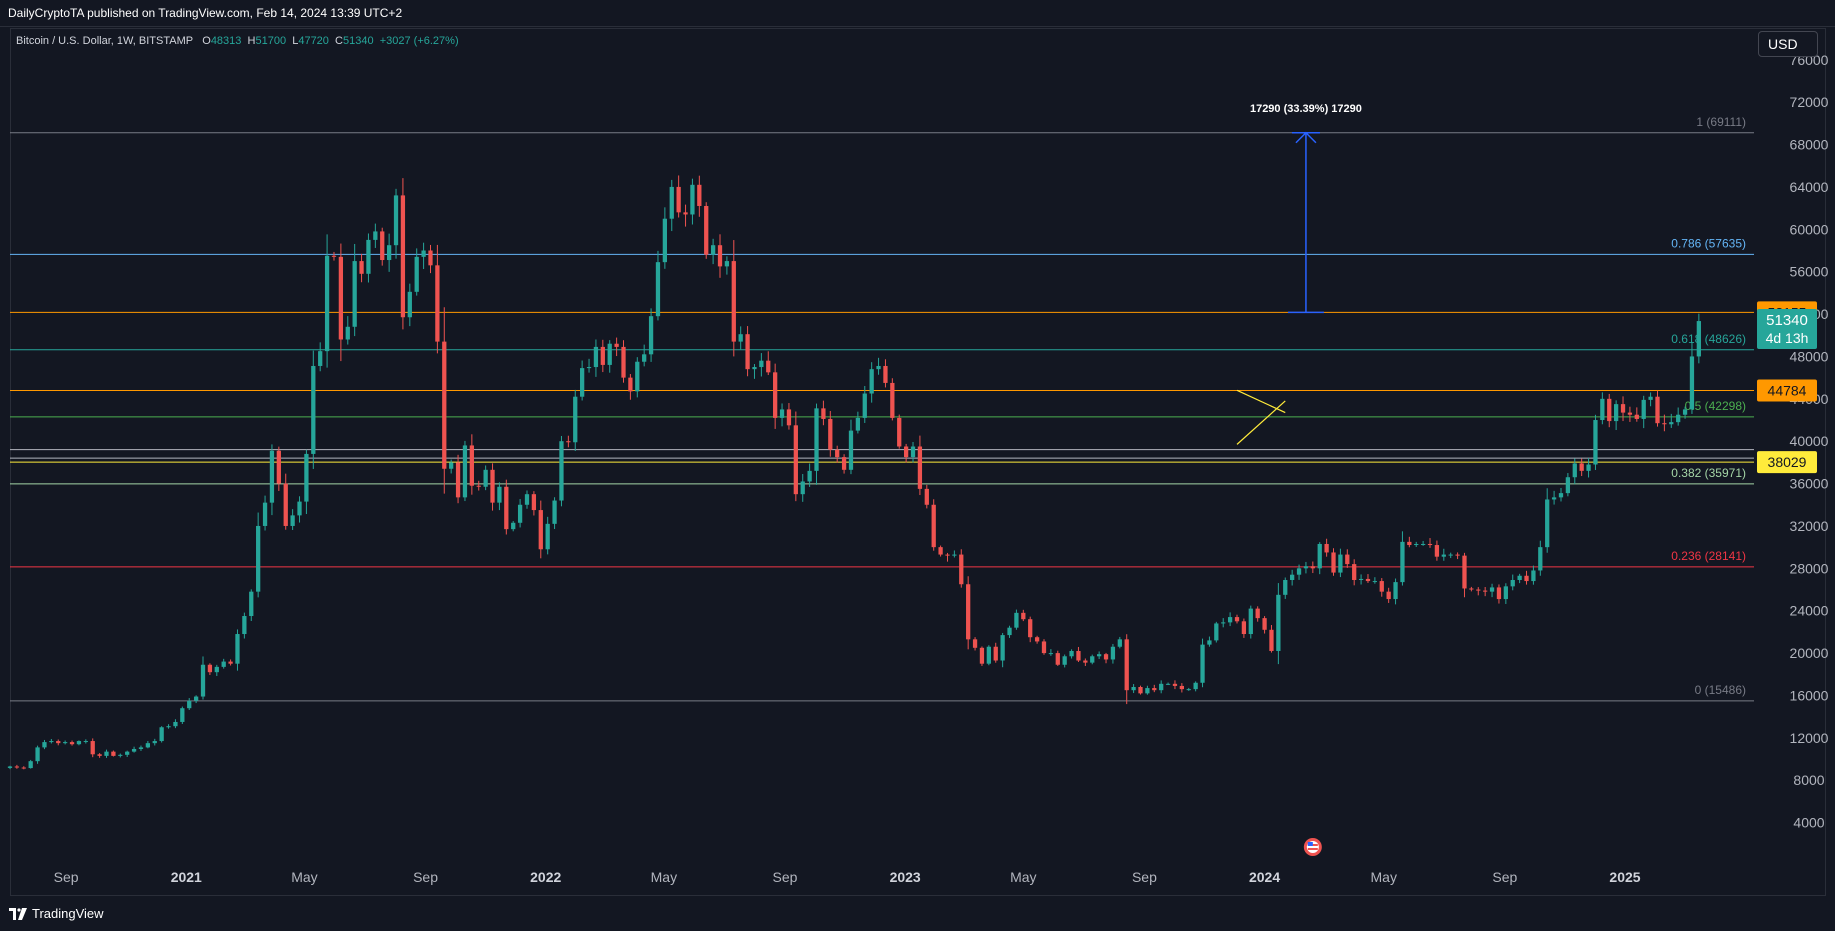  I want to click on y-tick-label: 12000, so click(1809, 738).